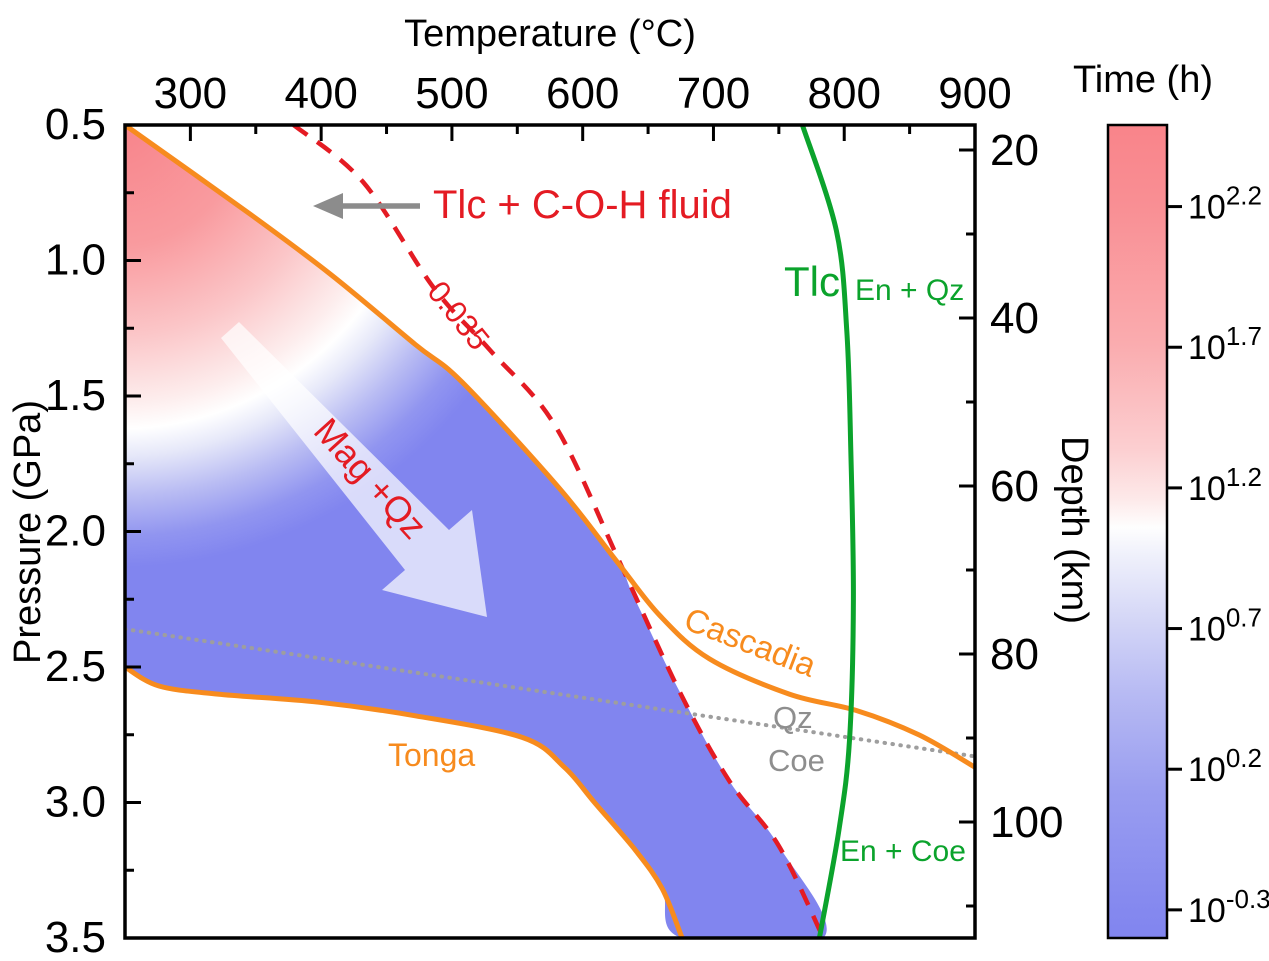 Image resolution: width=1269 pixels, height=961 pixels. Describe the element at coordinates (405, 801) in the screenshot. I see `tonga-geotherm-curve` at that location.